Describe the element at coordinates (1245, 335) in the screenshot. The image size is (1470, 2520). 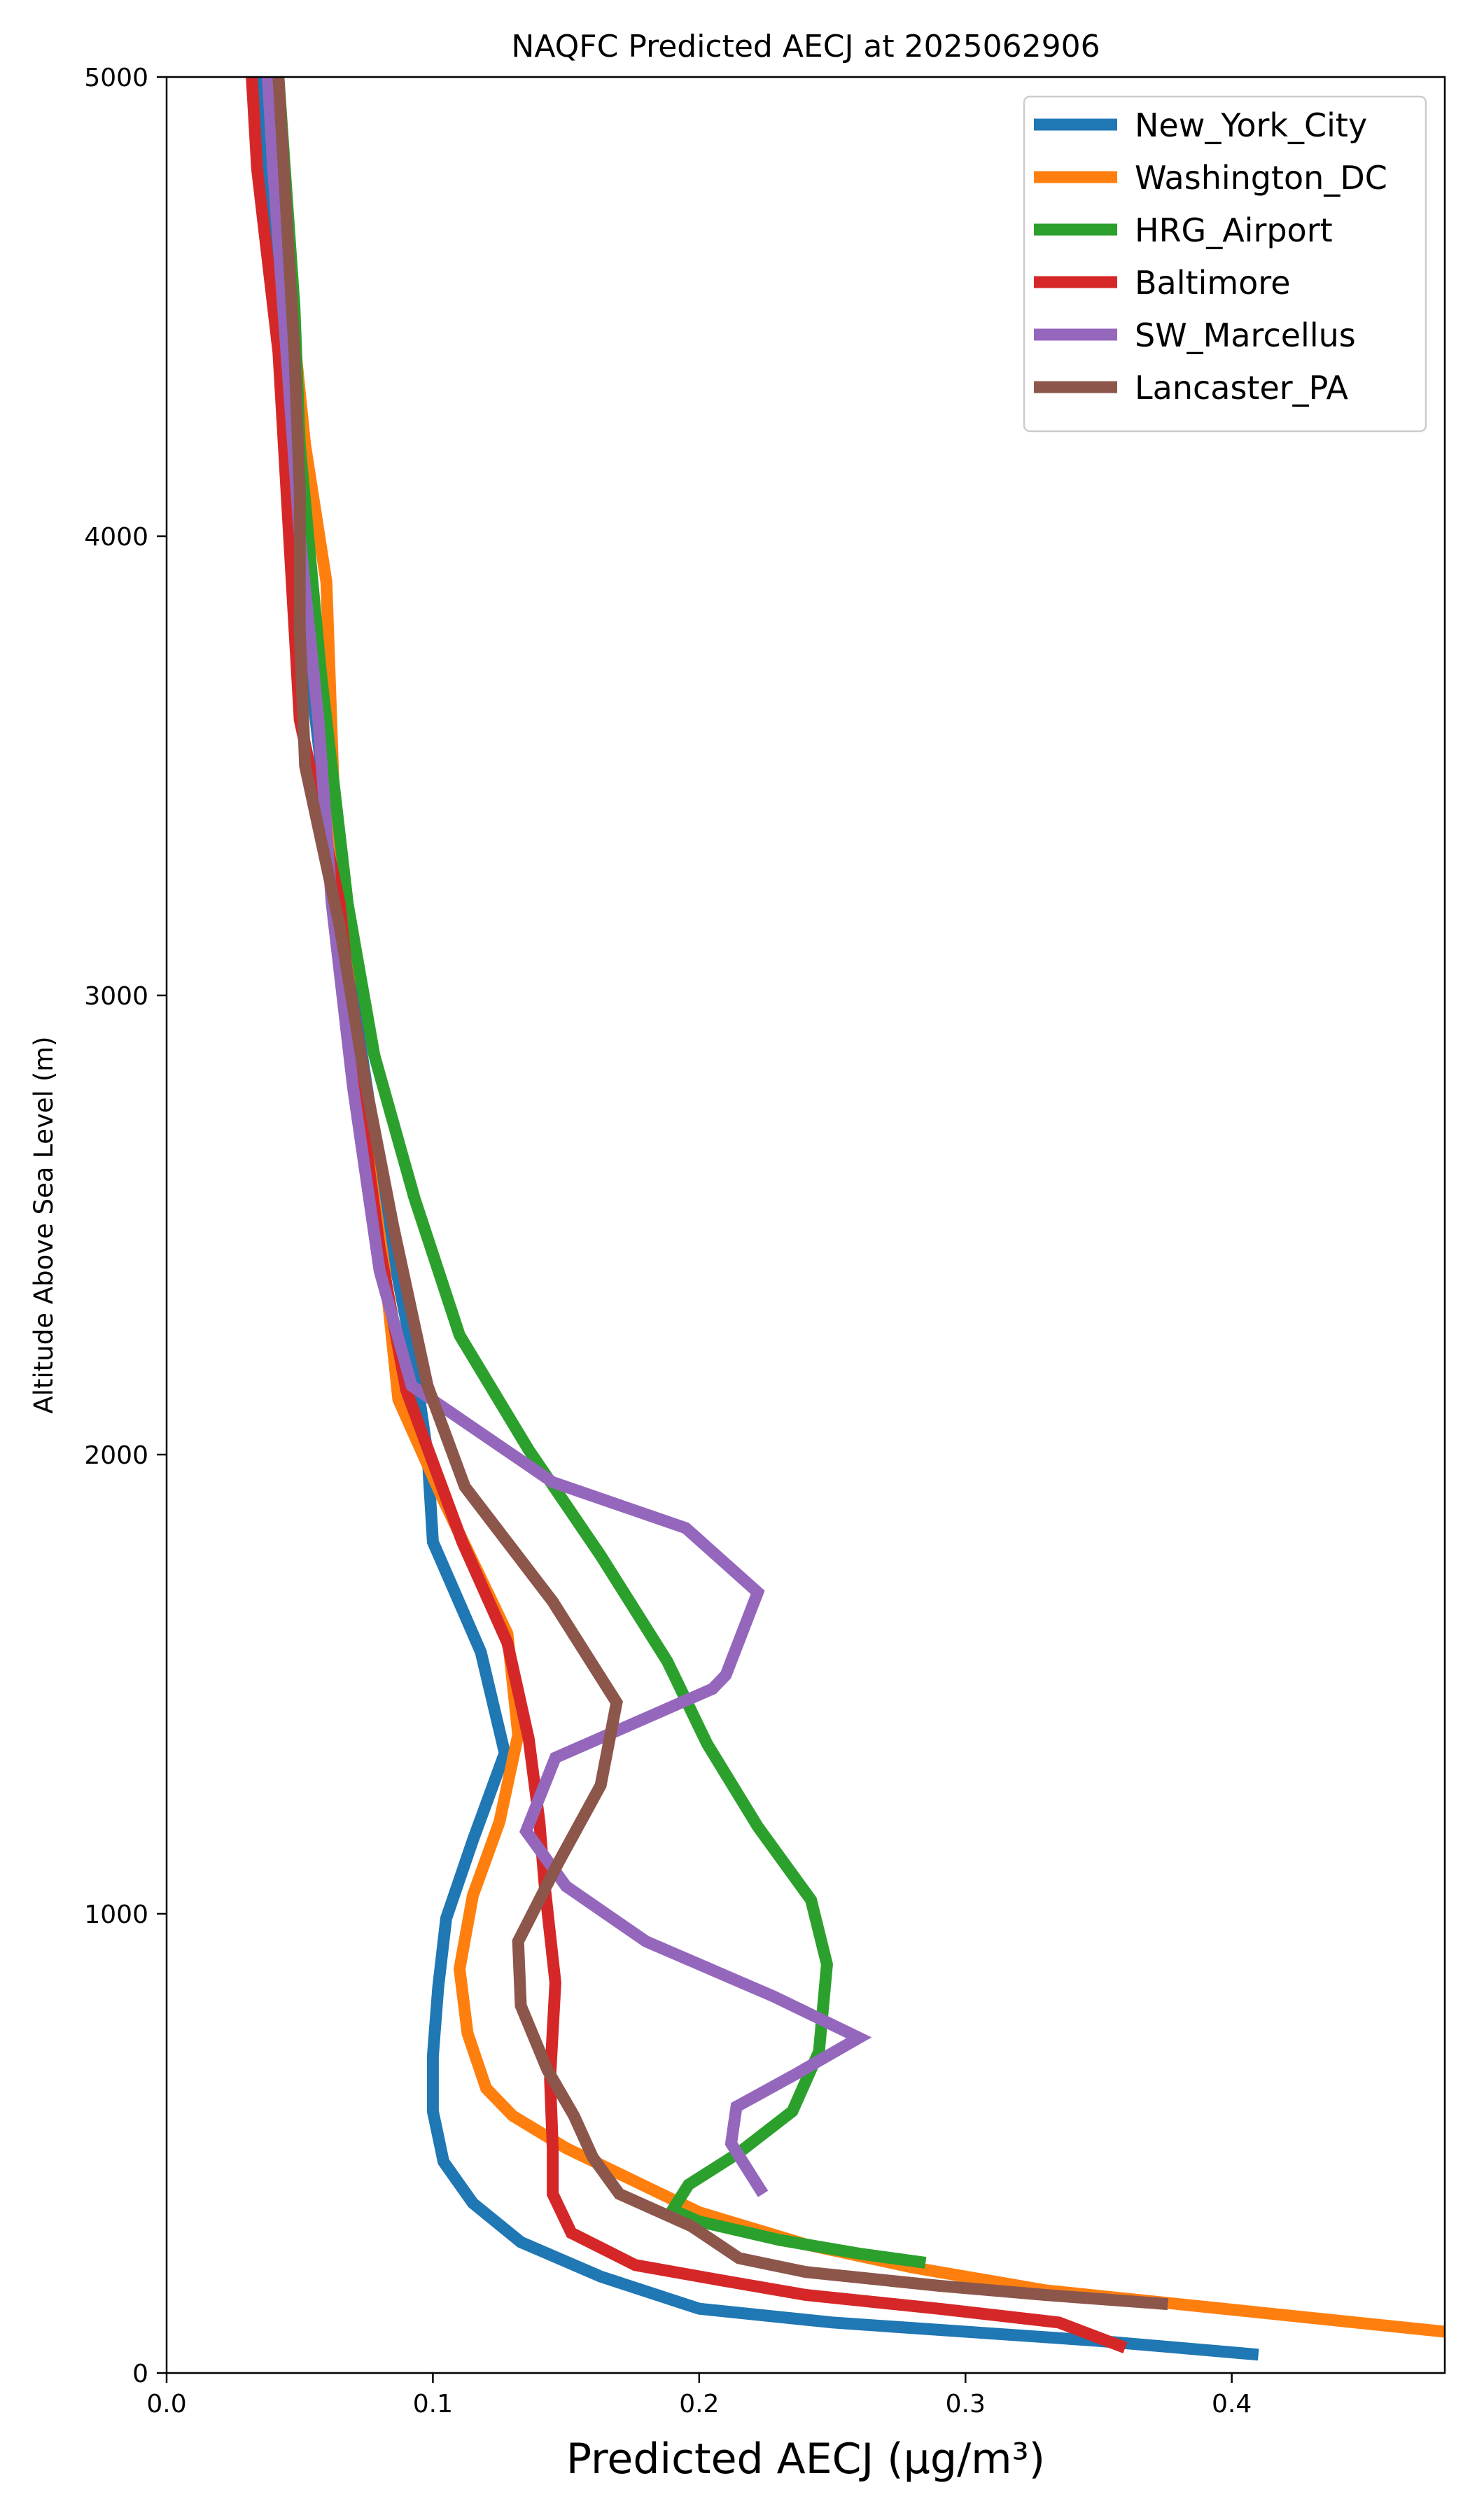
I see `legend-label: SW_Marcellus` at that location.